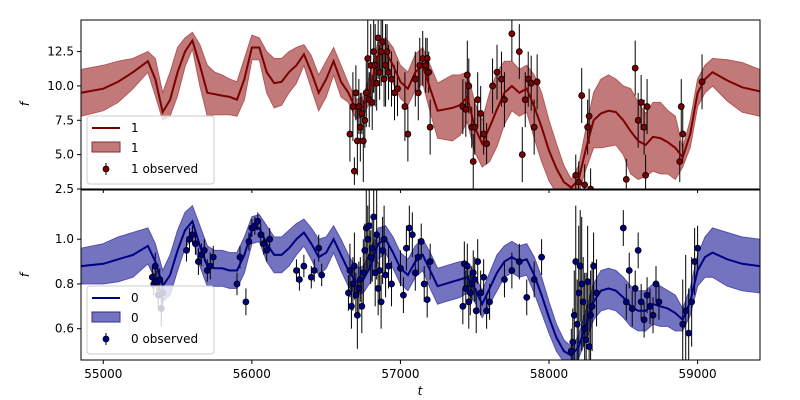 The height and width of the screenshot is (400, 800). I want to click on y-tick-label: 10.0, so click(60, 86).